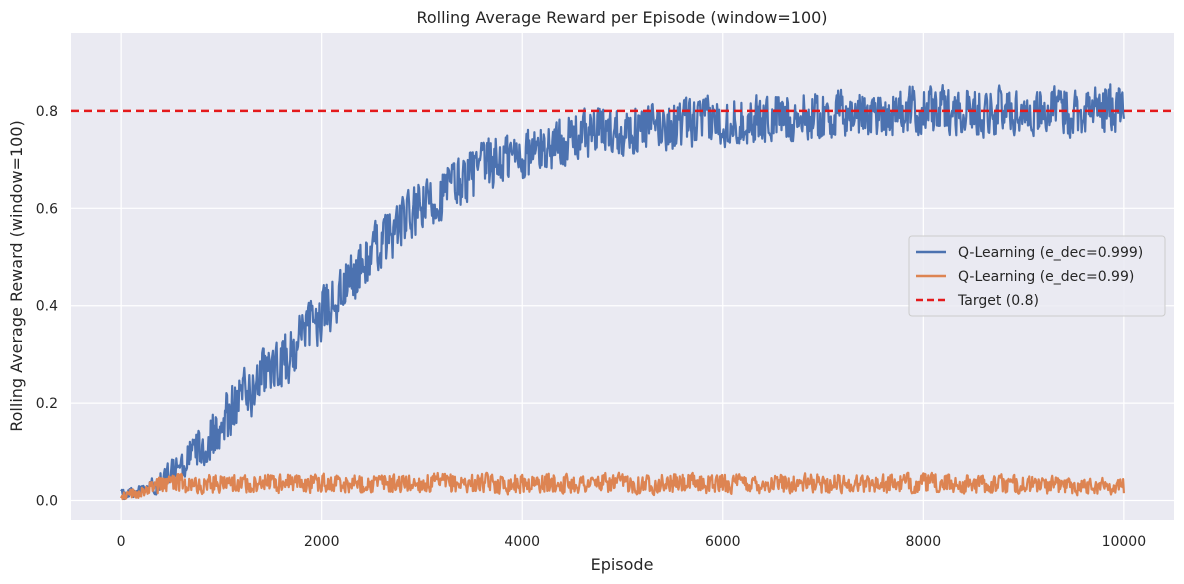 The height and width of the screenshot is (584, 1184). I want to click on y-tick-label: 0.0, so click(47, 502).